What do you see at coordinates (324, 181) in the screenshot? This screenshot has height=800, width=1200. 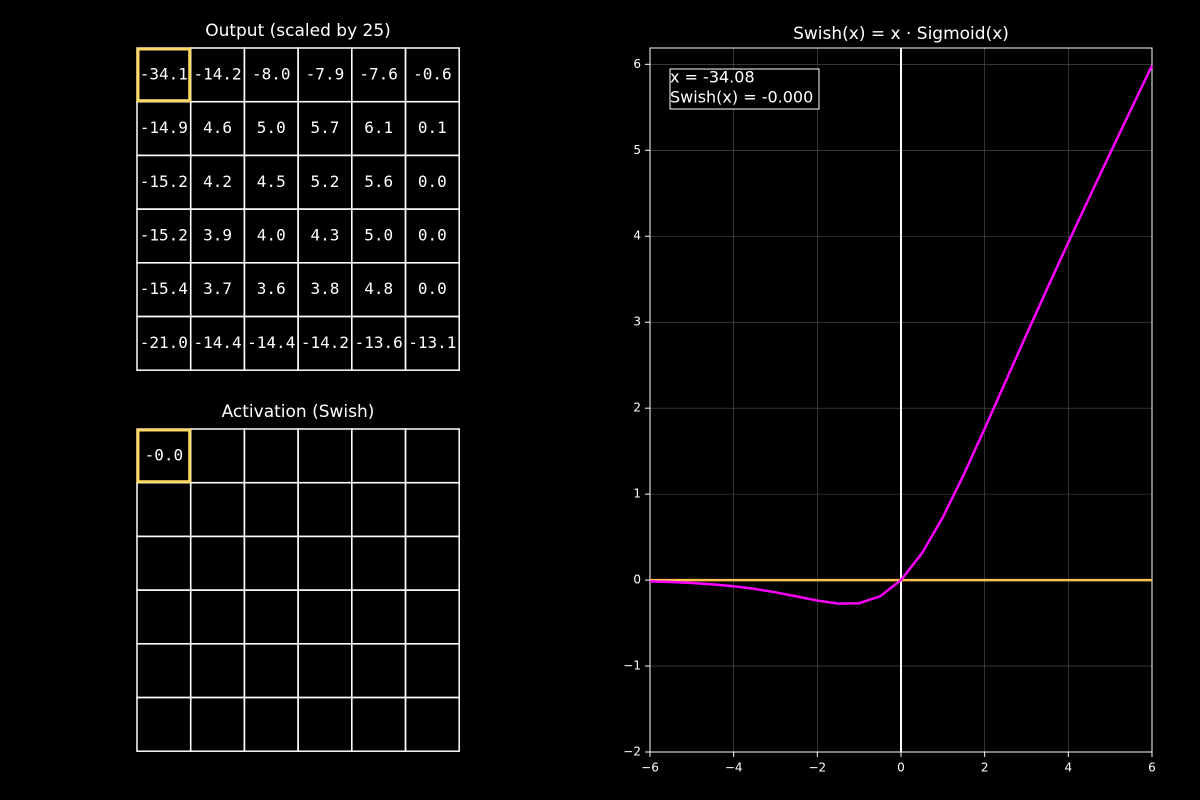 I see `cell-text: 5.2` at bounding box center [324, 181].